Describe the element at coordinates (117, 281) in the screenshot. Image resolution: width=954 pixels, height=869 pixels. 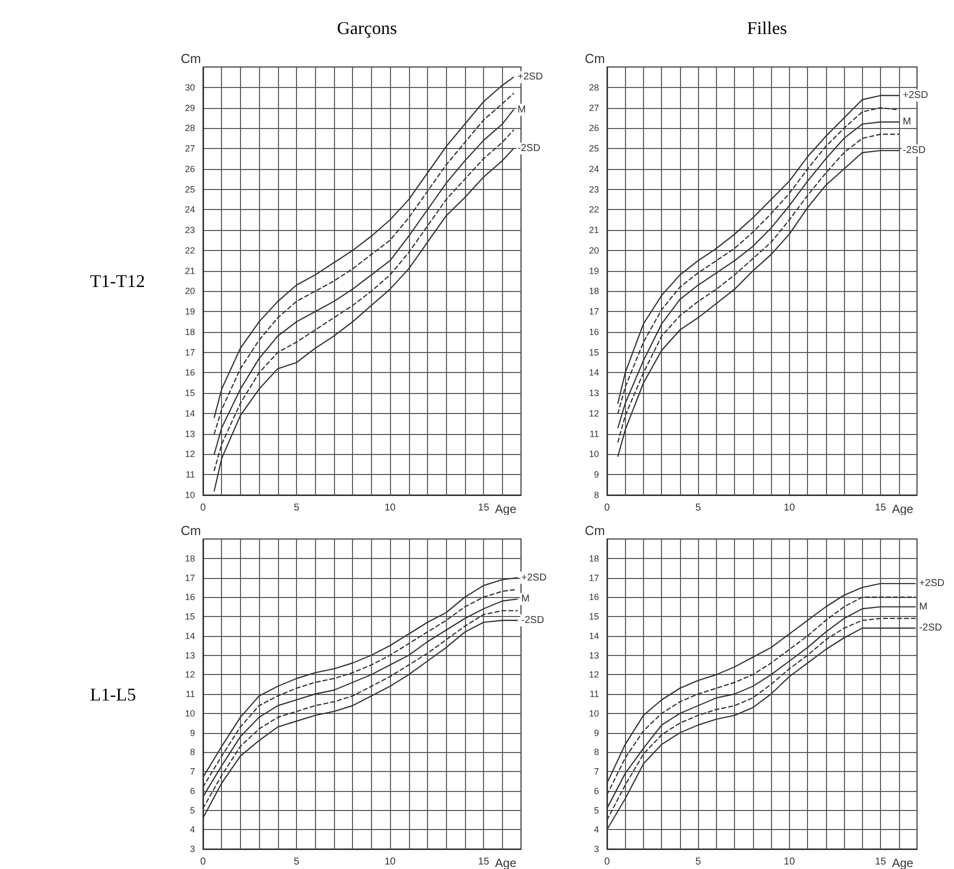
I see `text: T1-T12` at that location.